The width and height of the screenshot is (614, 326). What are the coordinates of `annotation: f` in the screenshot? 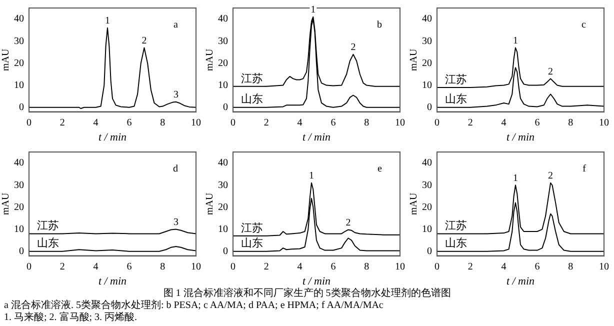 It's located at (584, 169).